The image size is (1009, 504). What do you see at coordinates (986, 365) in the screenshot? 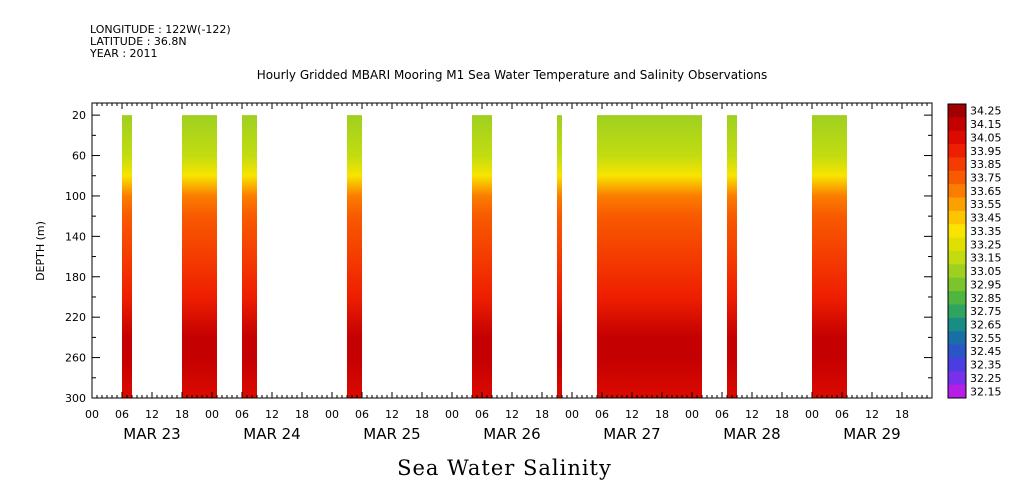
I see `colorbar-label: 32.35` at bounding box center [986, 365].